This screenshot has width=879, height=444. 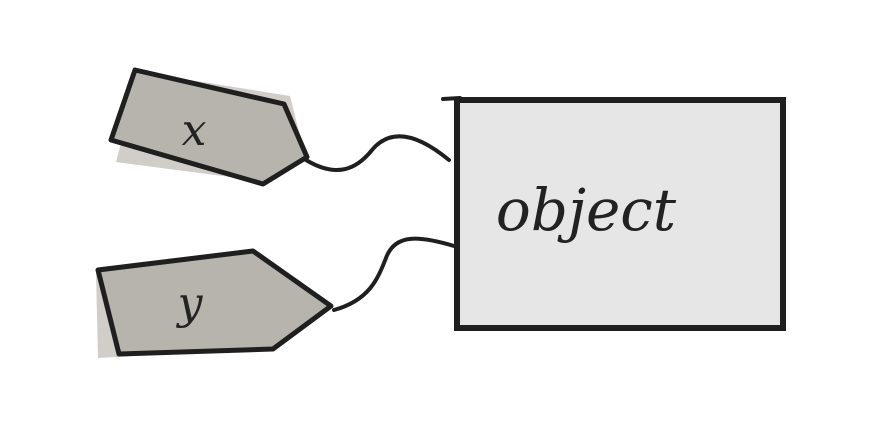 What do you see at coordinates (394, 274) in the screenshot?
I see `connector-y` at bounding box center [394, 274].